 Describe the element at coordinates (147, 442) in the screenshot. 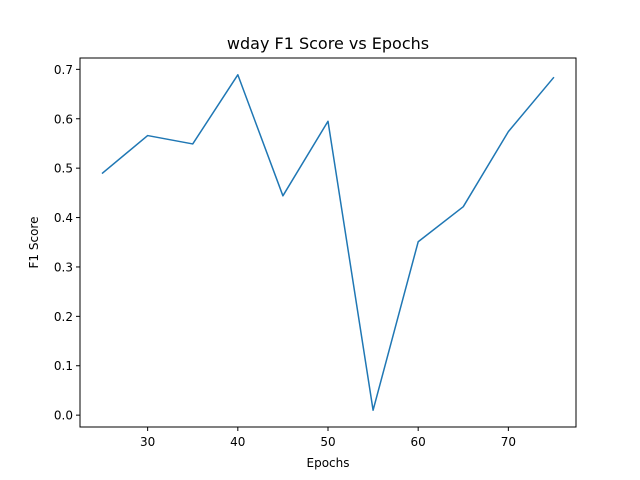

I see `x-tick-label: 30` at that location.